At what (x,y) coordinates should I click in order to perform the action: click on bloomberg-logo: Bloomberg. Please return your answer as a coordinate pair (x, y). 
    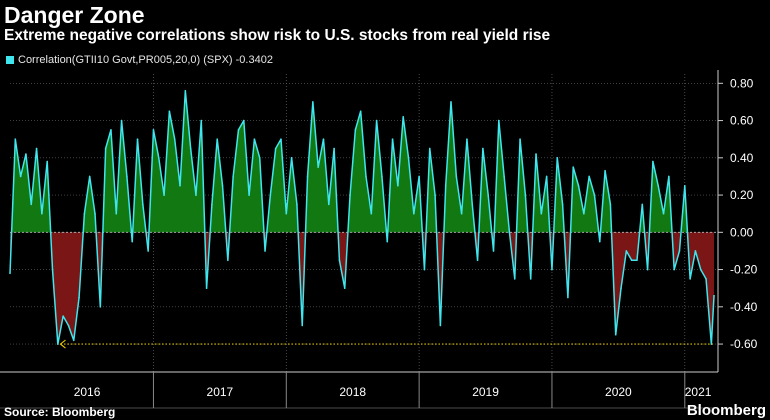
    Looking at the image, I should click on (726, 410).